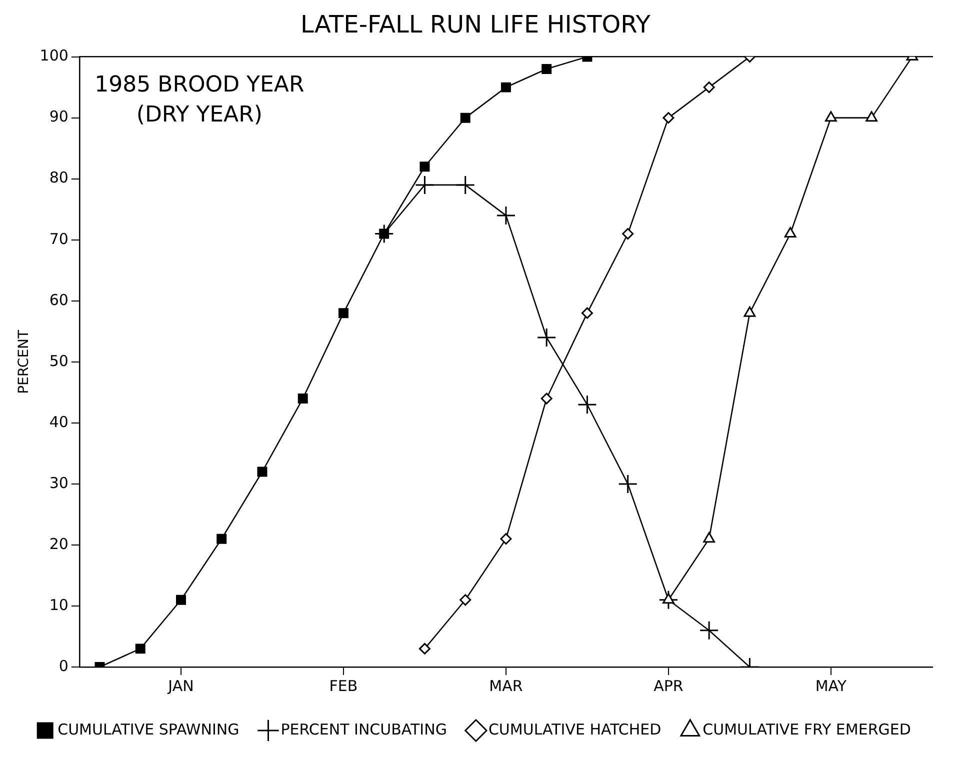 The image size is (955, 761). What do you see at coordinates (58, 483) in the screenshot?
I see `y-tick-label: 30` at bounding box center [58, 483].